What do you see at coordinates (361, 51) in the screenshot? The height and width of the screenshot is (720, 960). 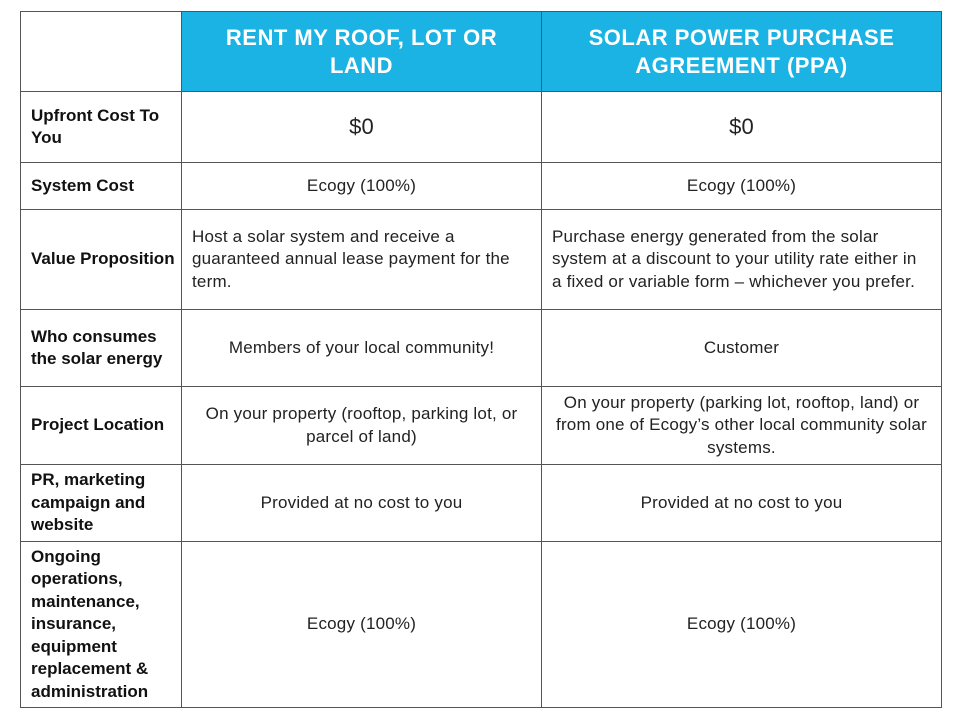 I see `header-rent: RENT MY ROOF, LOT OR LAND` at bounding box center [361, 51].